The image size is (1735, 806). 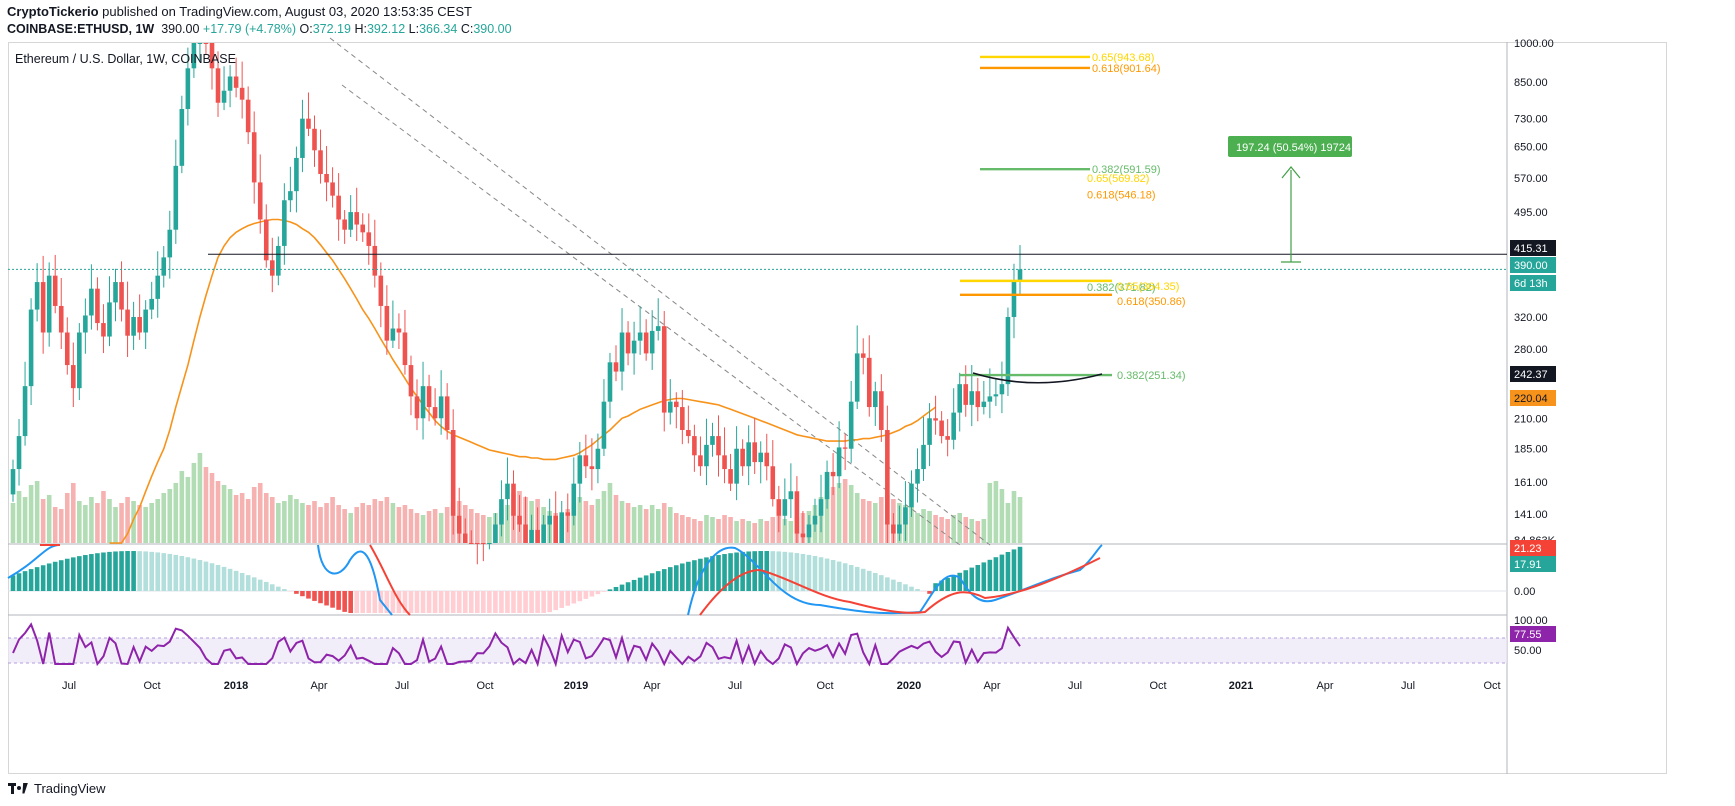 What do you see at coordinates (1531, 375) in the screenshot?
I see `price-label: 242.37` at bounding box center [1531, 375].